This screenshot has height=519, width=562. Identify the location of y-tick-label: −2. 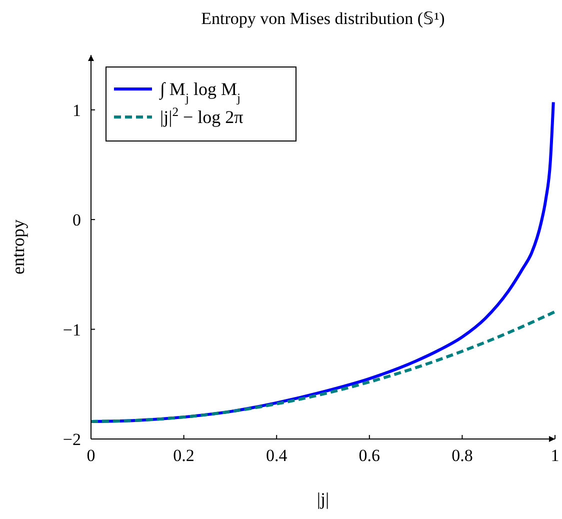
(71, 439).